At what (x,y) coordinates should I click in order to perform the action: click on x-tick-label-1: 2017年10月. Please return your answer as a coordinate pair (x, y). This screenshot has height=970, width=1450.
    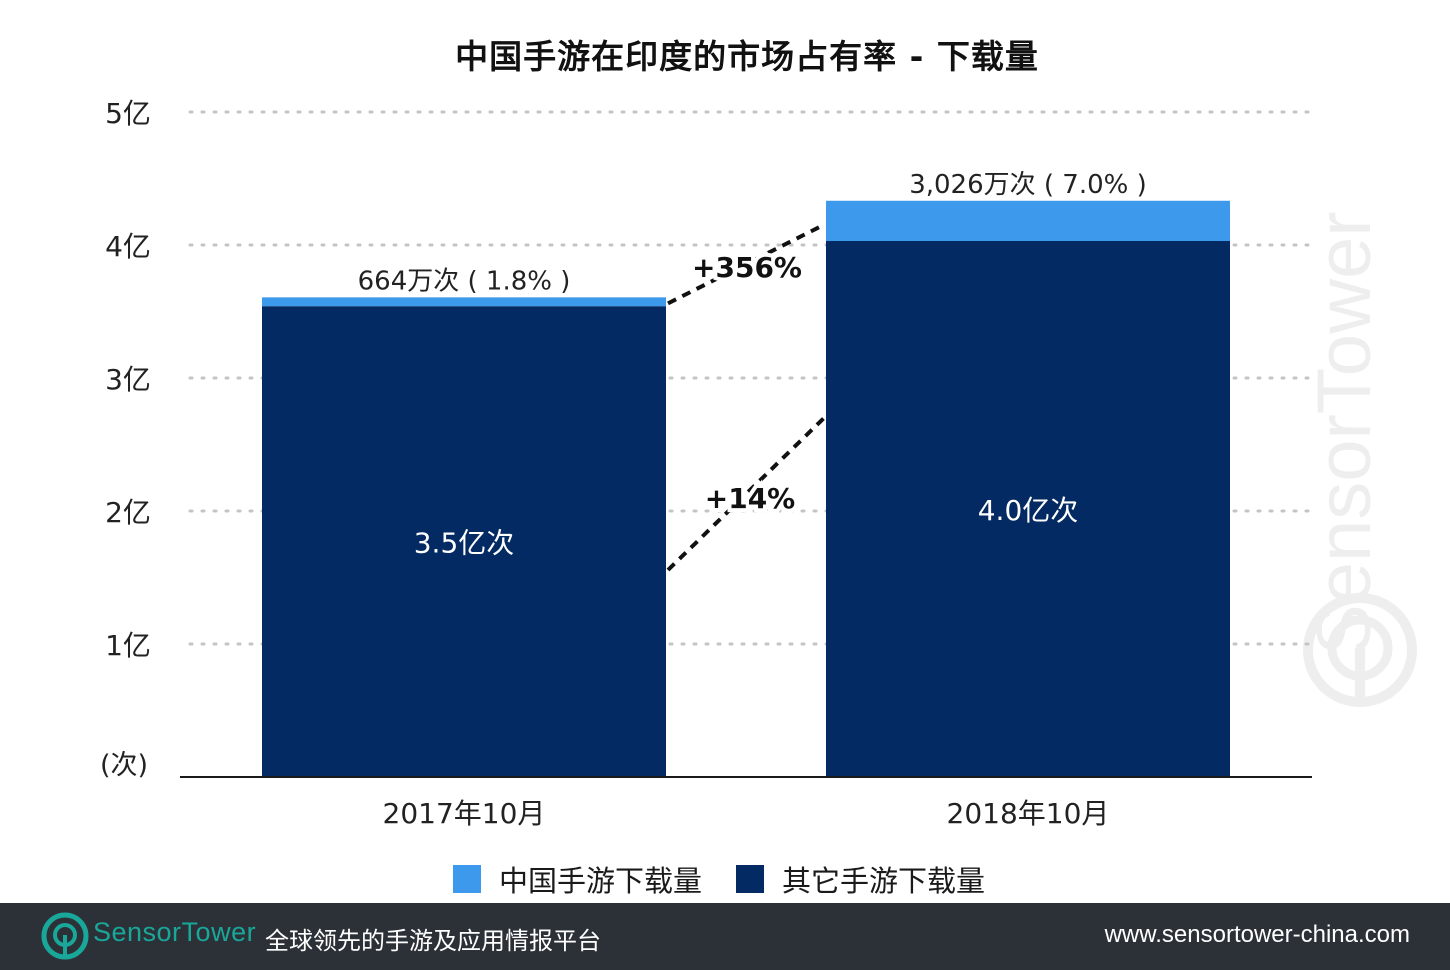
    Looking at the image, I should click on (464, 813).